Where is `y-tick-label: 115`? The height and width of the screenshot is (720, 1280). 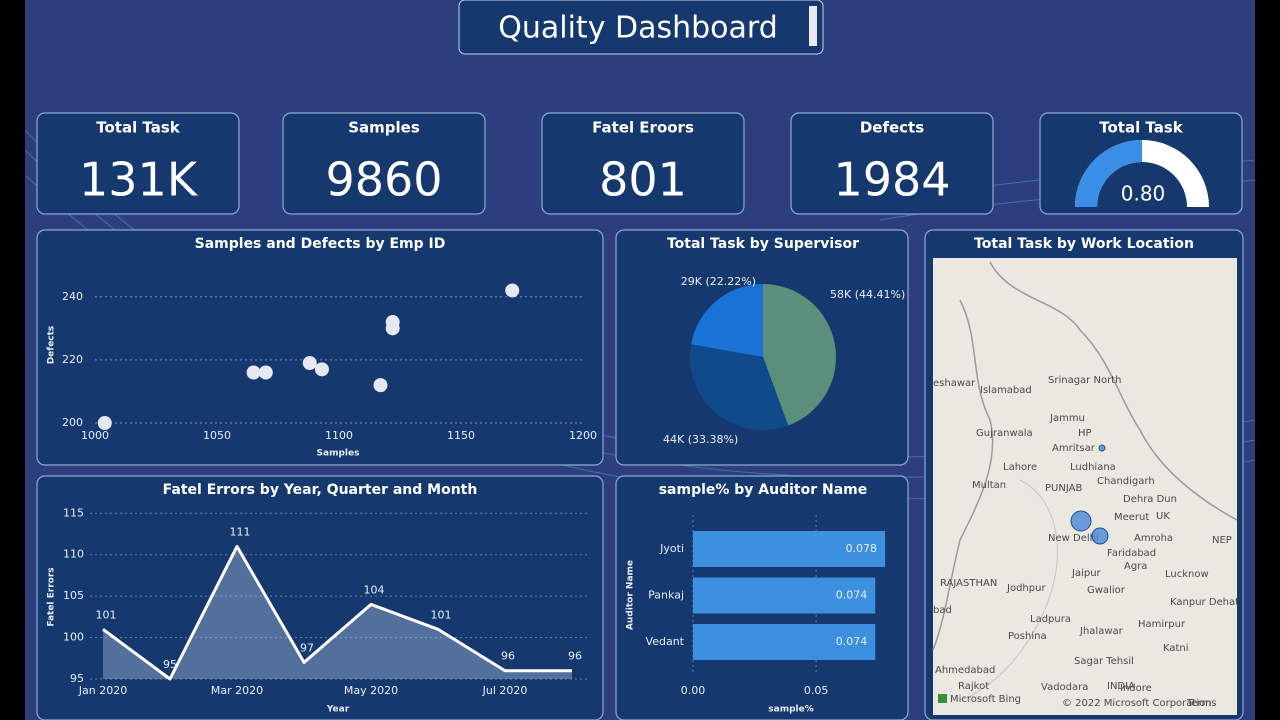 y-tick-label: 115 is located at coordinates (73, 512).